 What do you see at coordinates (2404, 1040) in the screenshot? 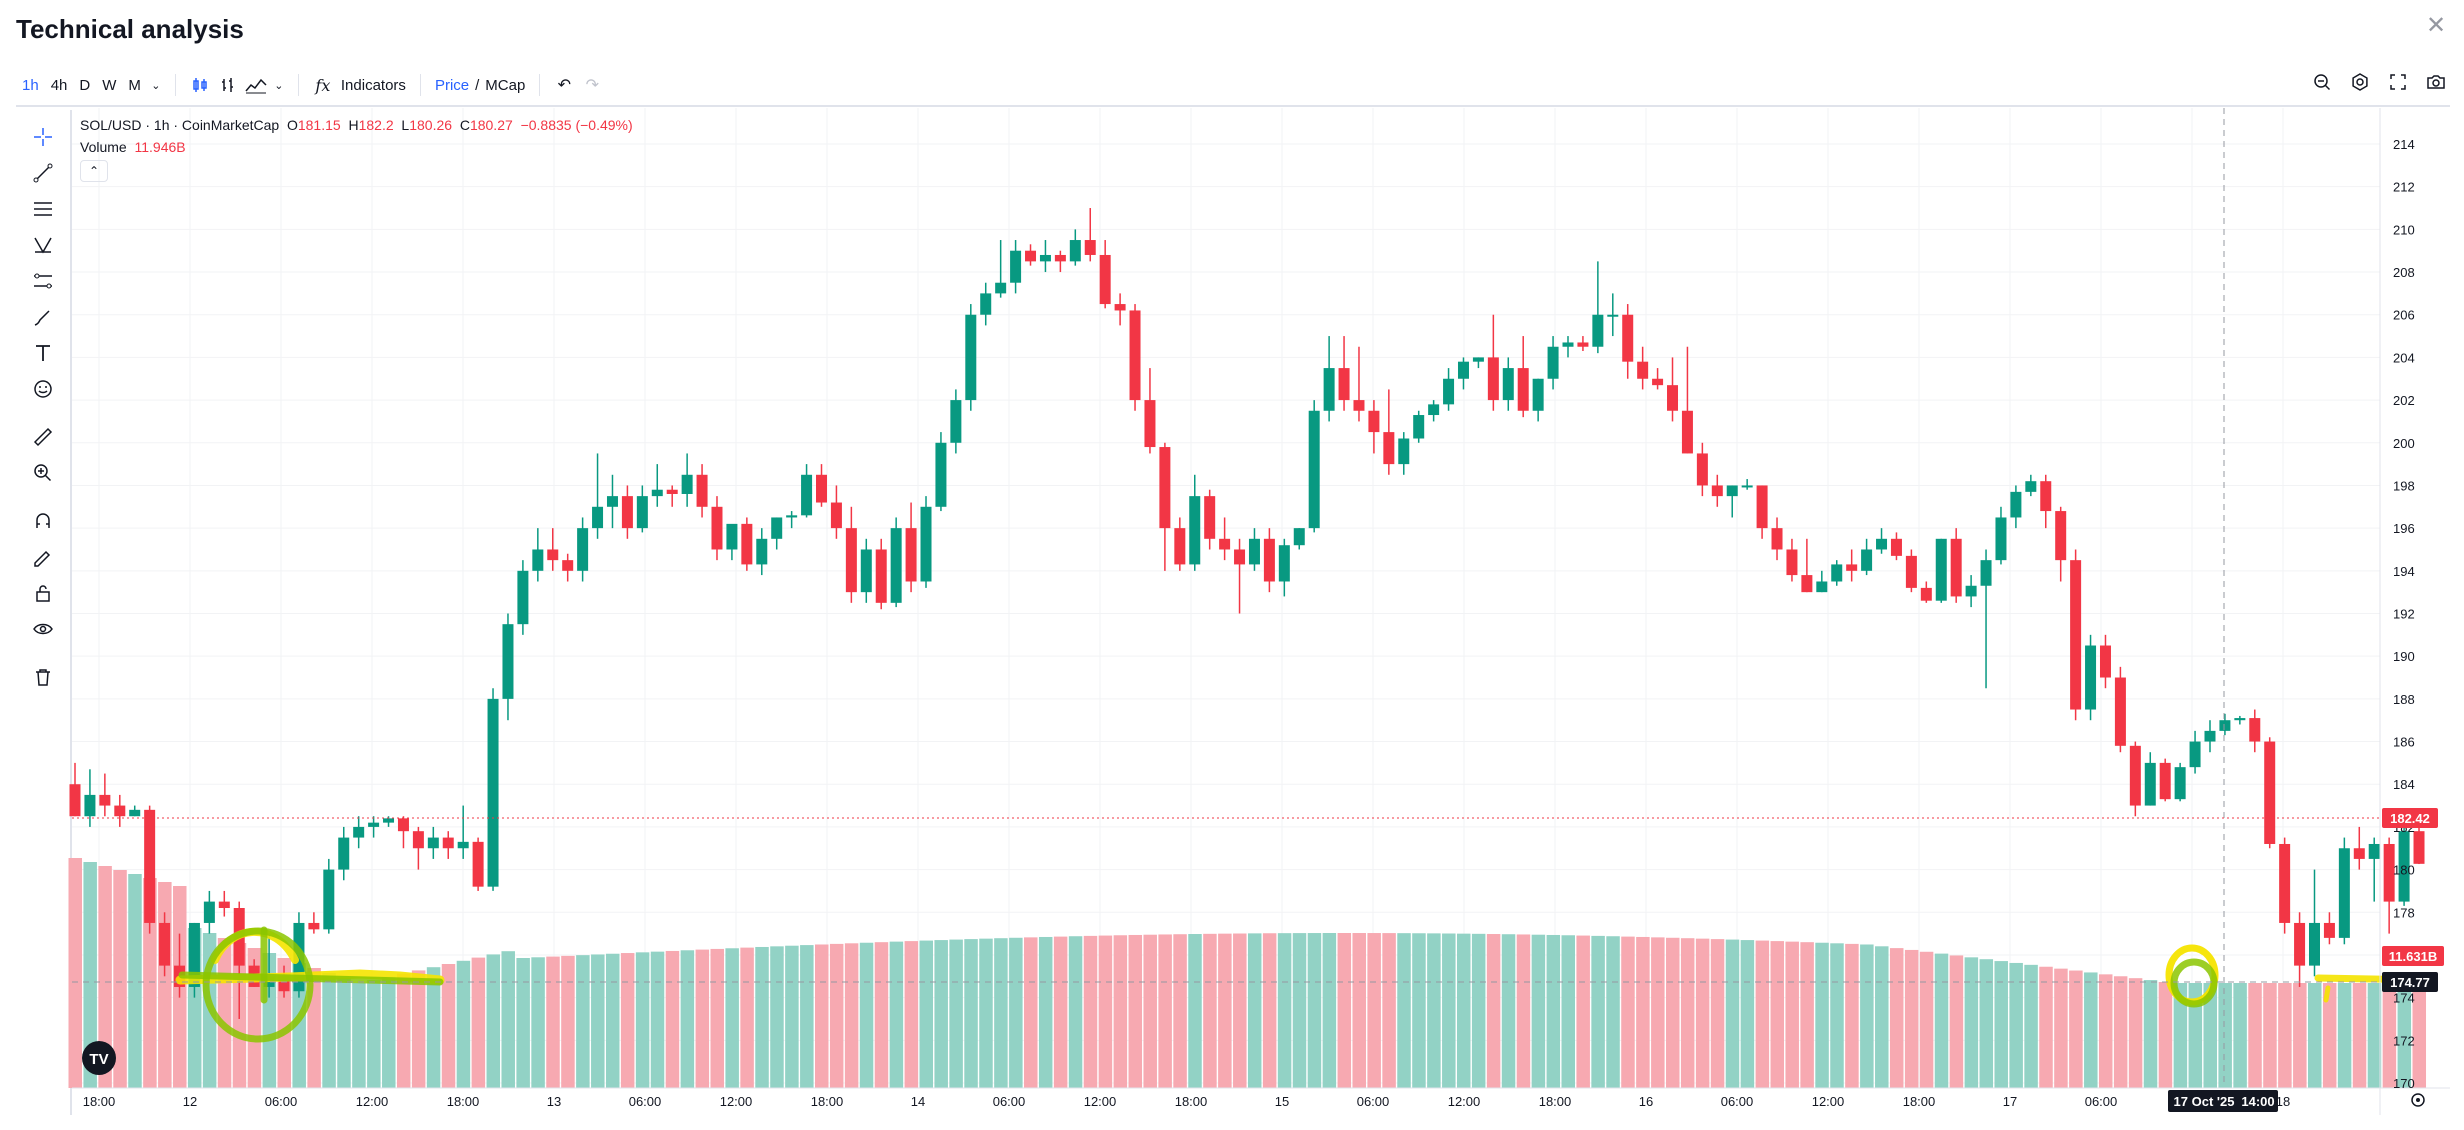
I see `price-tick-label: 172` at bounding box center [2404, 1040].